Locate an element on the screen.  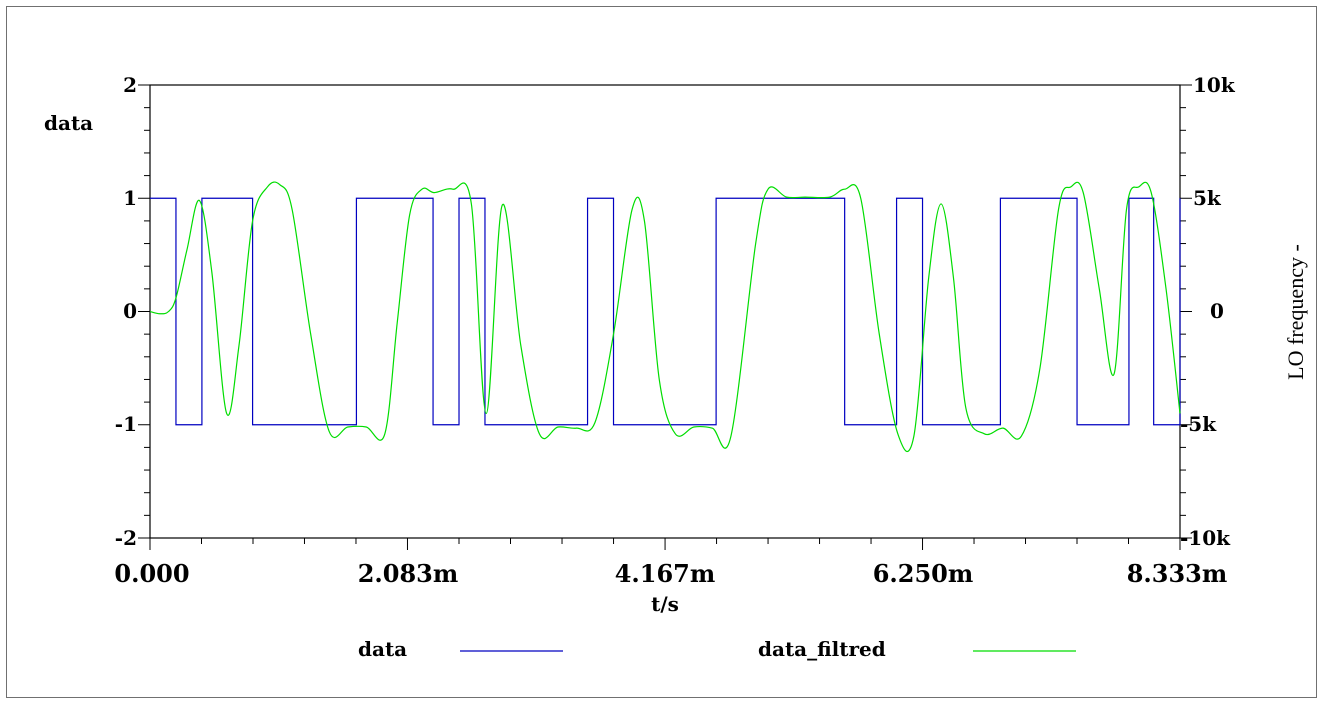
right-axis-ticks is located at coordinates (1186, 311).